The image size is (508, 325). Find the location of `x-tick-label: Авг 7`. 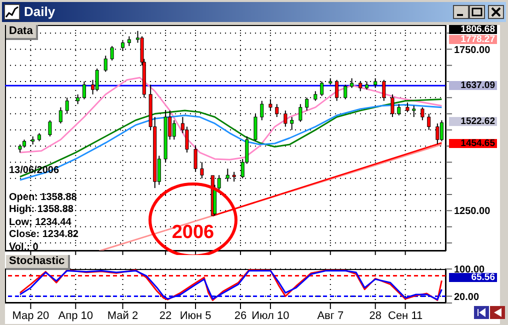

x-tick-label: Авг 7 is located at coordinates (330, 316).